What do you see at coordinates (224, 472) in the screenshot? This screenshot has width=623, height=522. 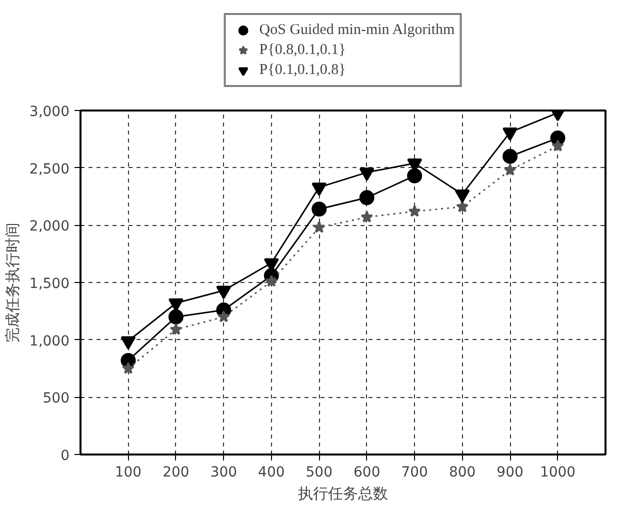 I see `x-tick-label: 300` at bounding box center [224, 472].